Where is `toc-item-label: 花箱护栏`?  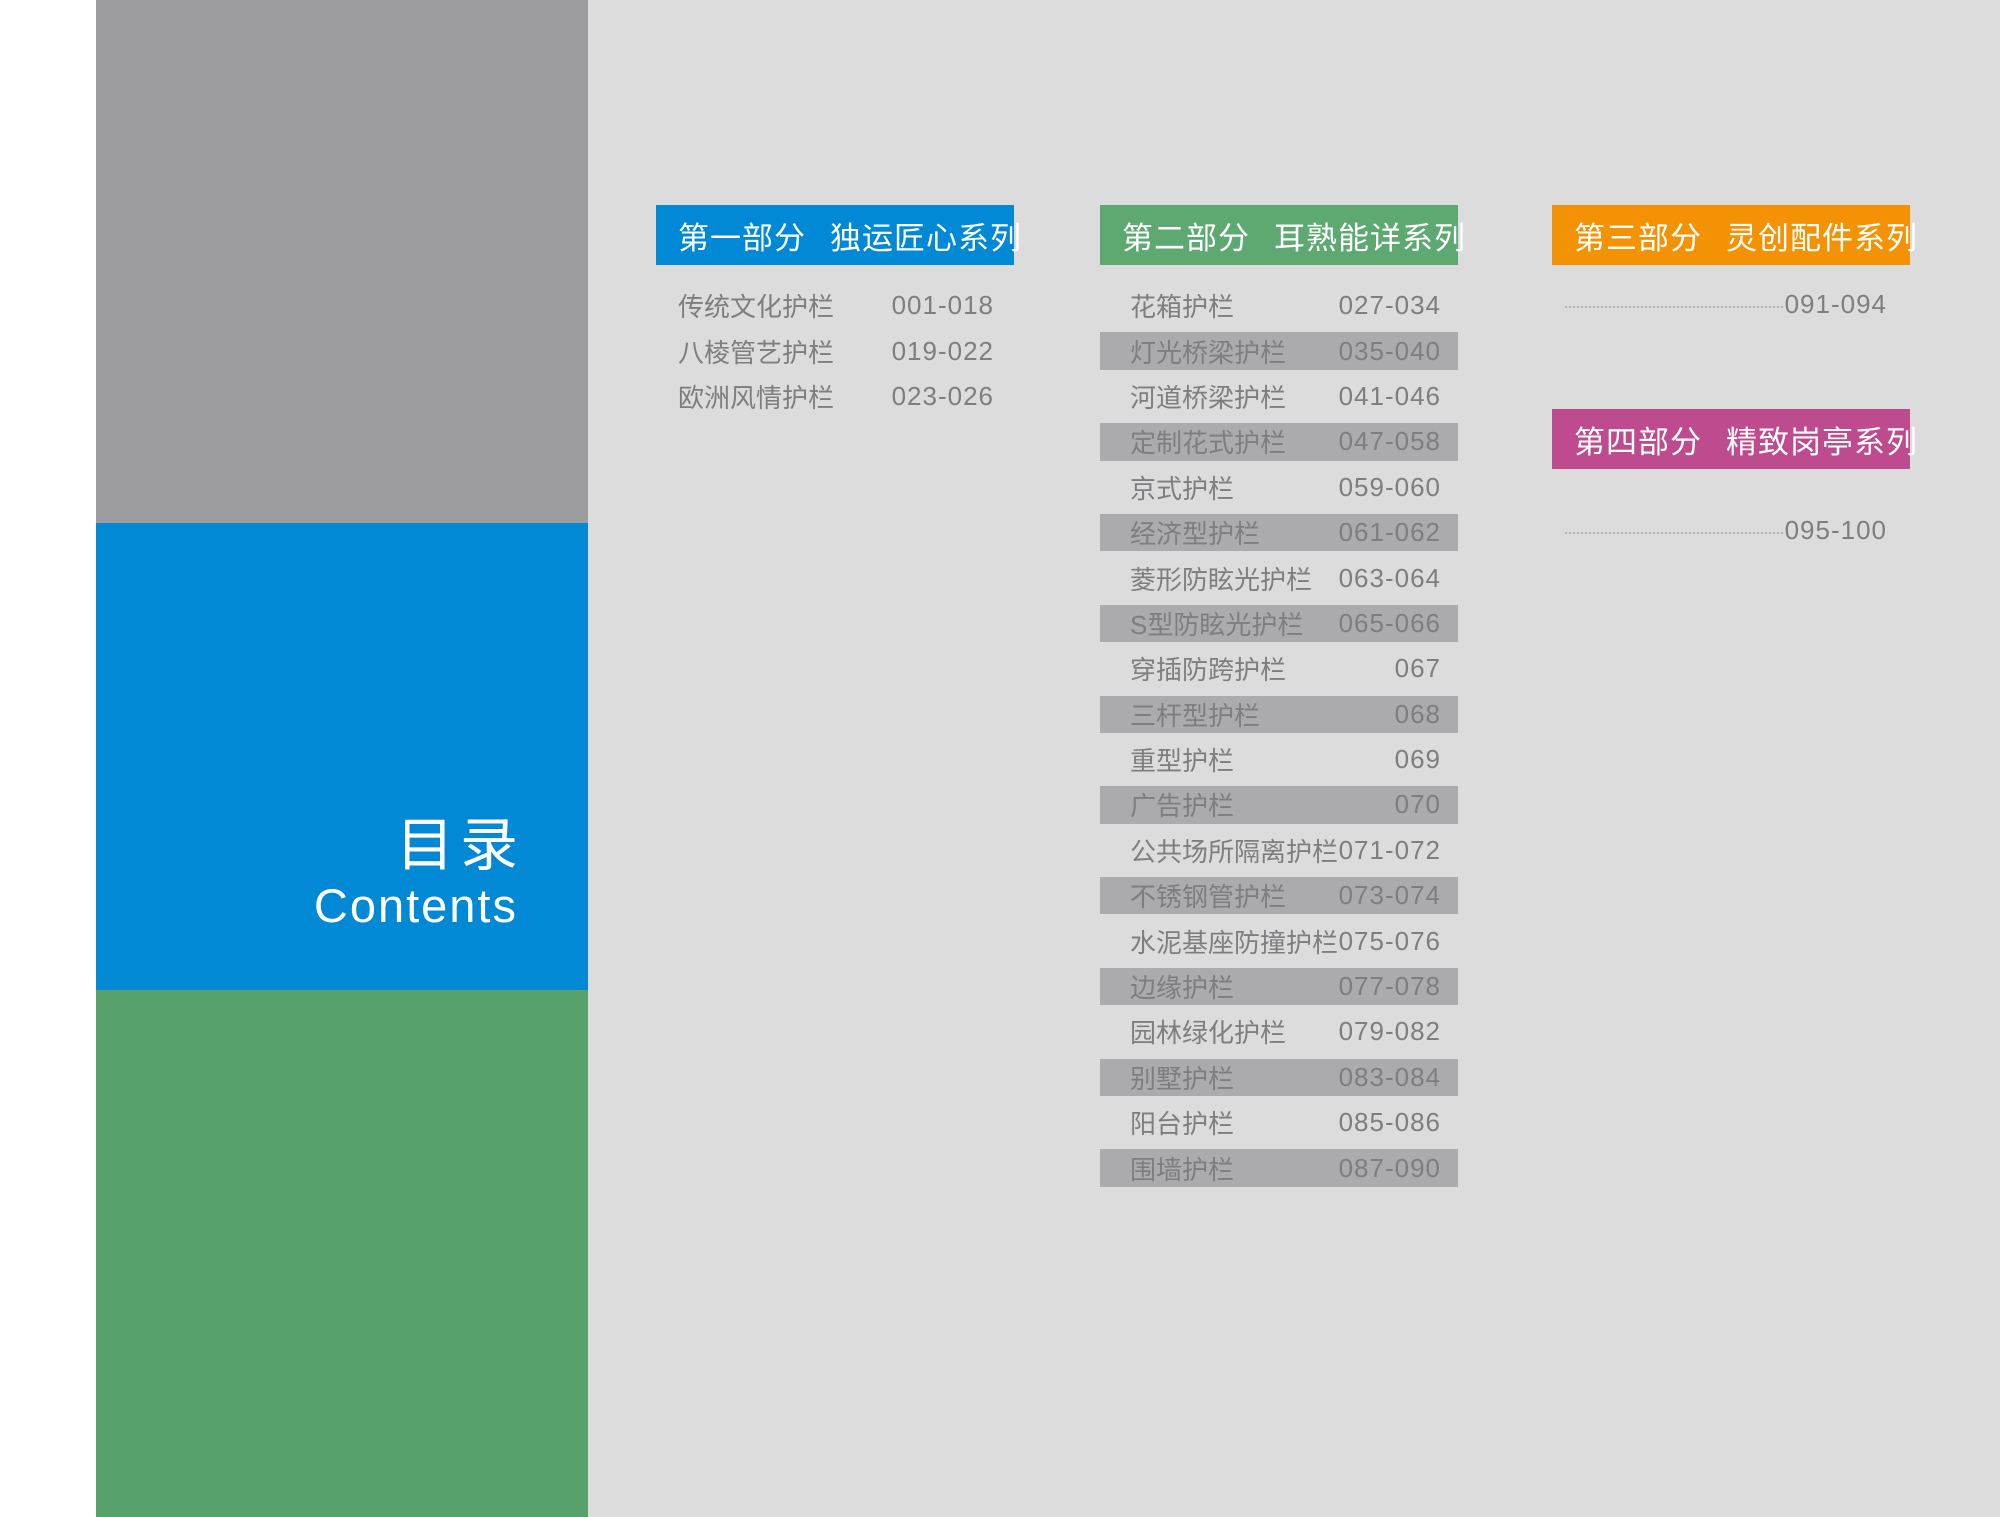 toc-item-label: 花箱护栏 is located at coordinates (1182, 307).